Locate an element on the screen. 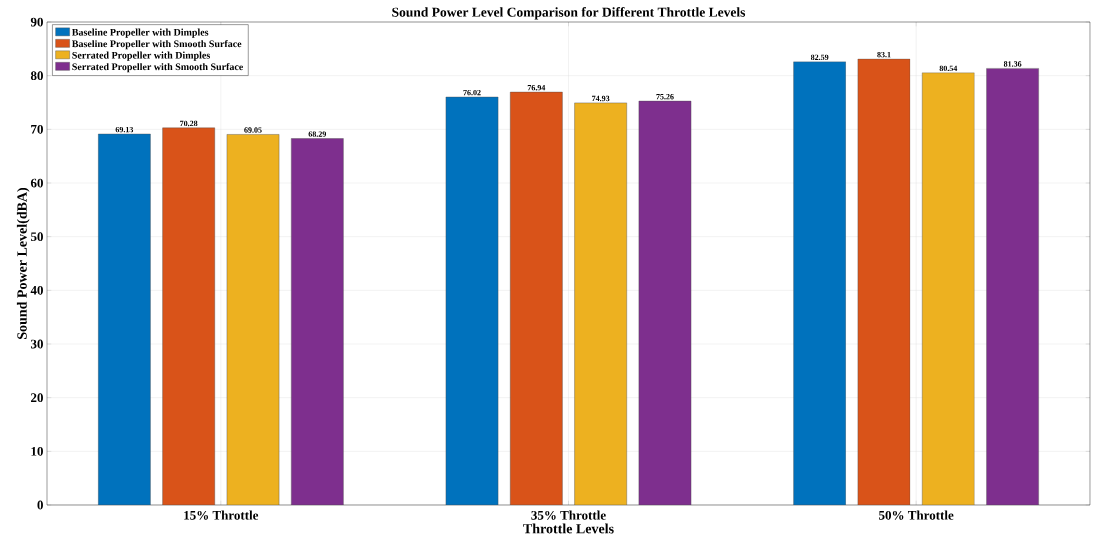  data-label: 76.02 is located at coordinates (472, 92).